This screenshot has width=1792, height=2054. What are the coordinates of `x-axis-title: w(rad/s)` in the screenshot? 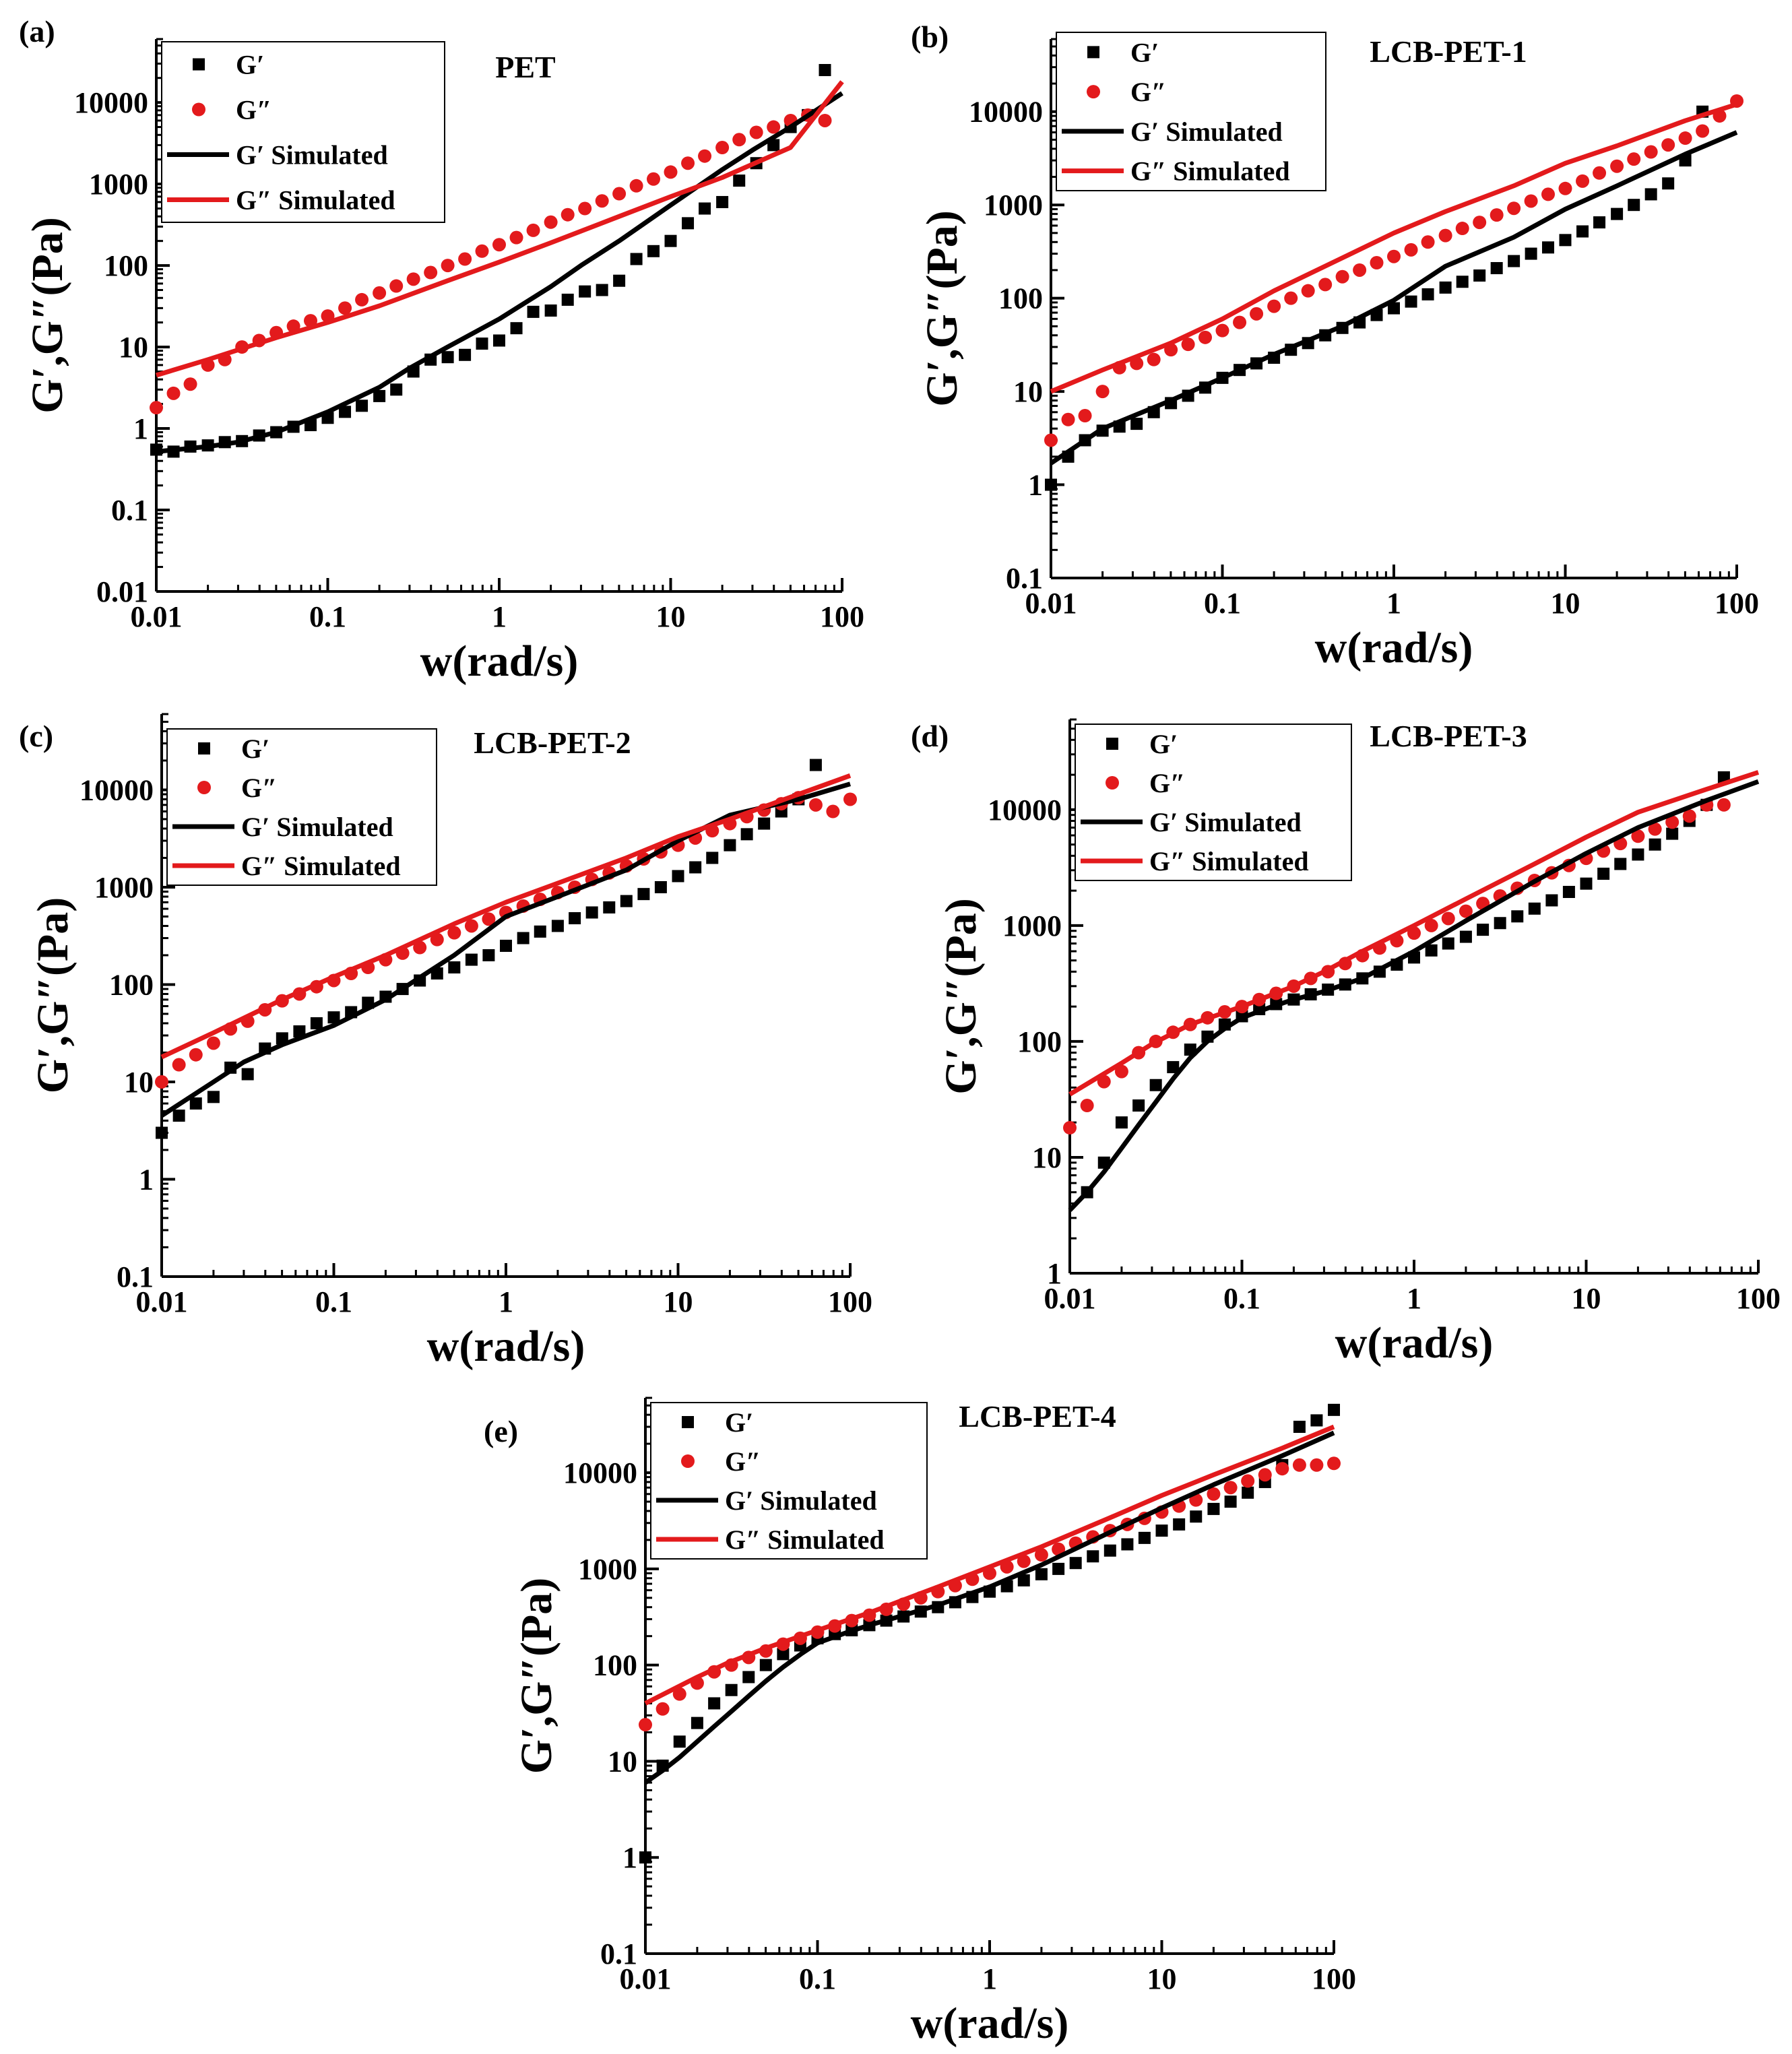 It's located at (506, 1346).